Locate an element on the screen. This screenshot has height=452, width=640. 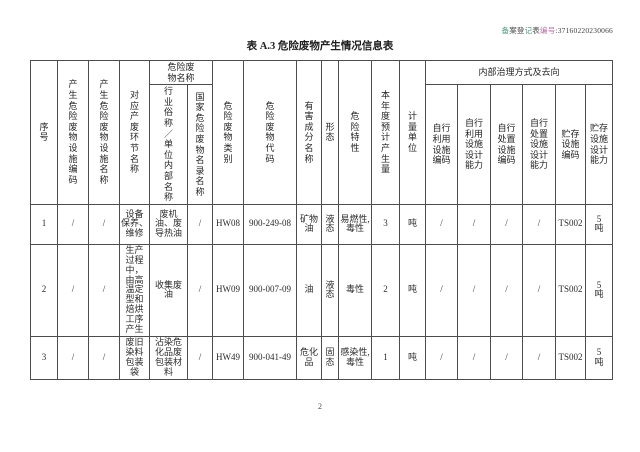
table-cell: 废机 油、废 导热油 is located at coordinates (168, 224).